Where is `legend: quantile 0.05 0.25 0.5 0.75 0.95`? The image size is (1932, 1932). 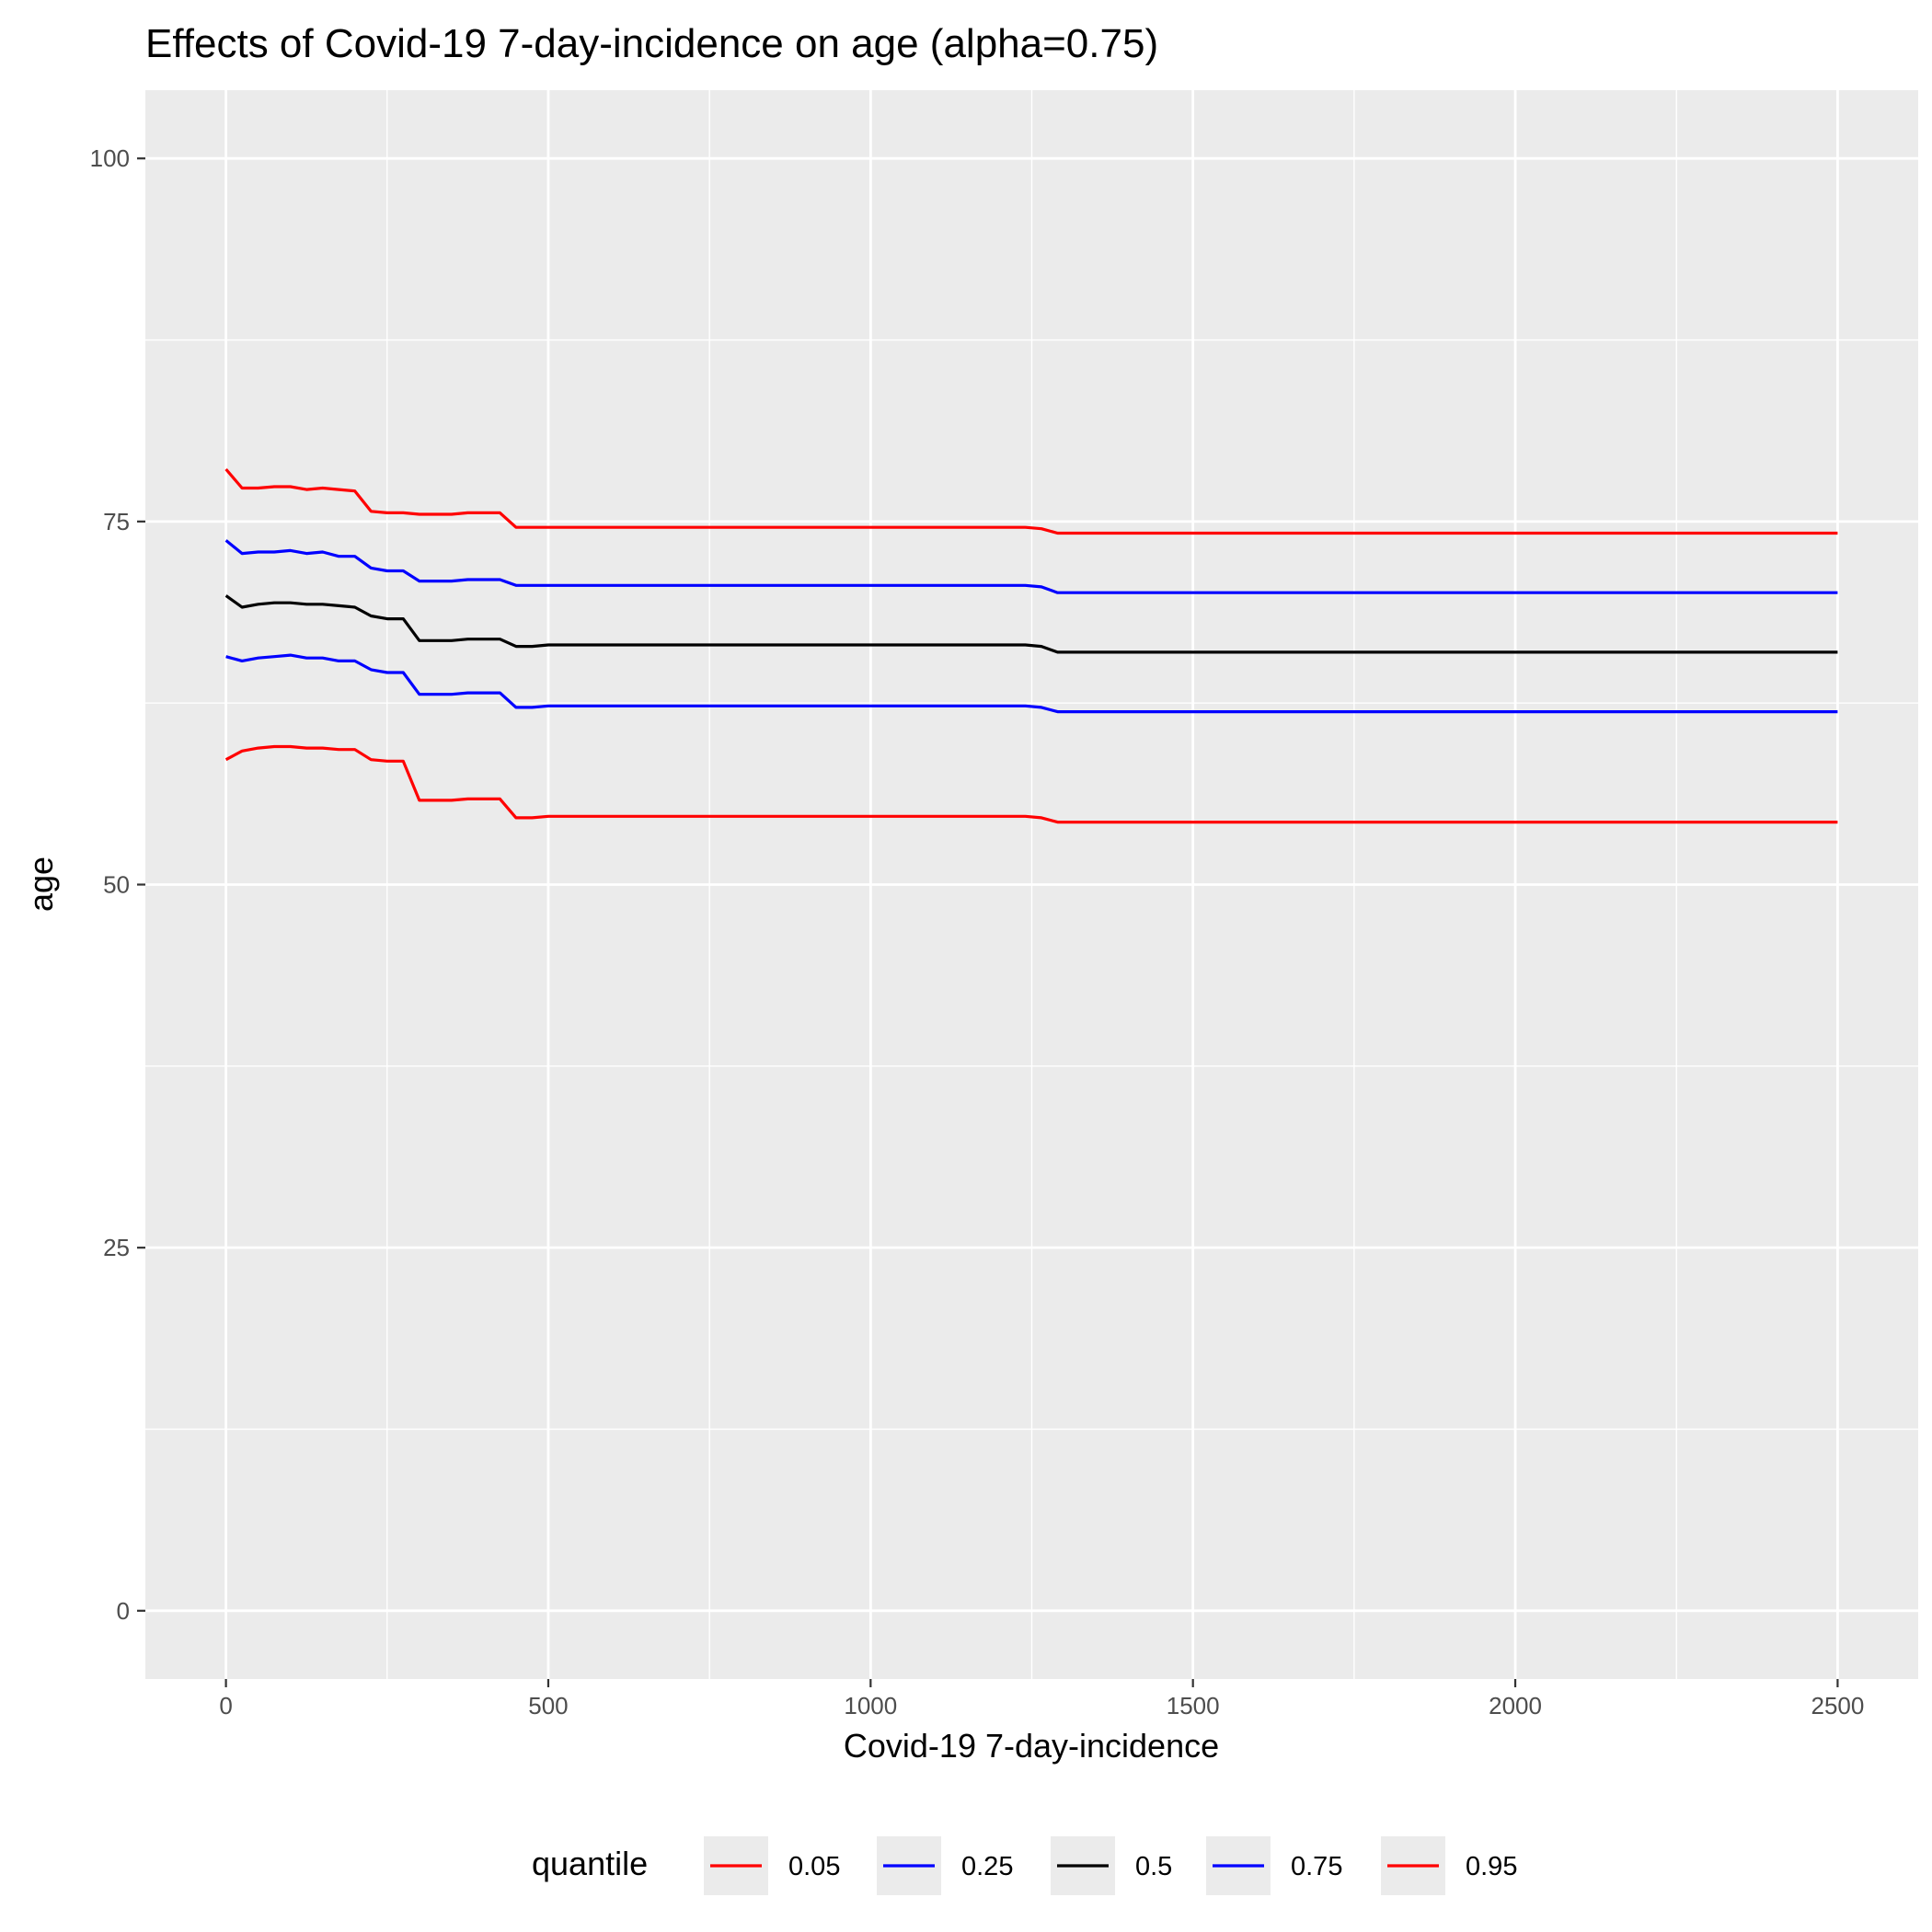
legend: quantile 0.05 0.25 0.5 0.75 0.95 is located at coordinates (1024, 1865).